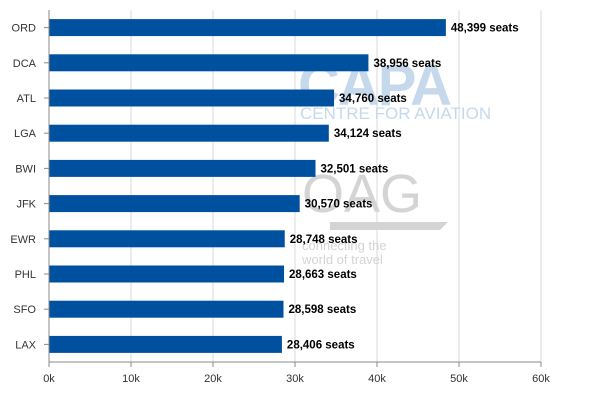 The height and width of the screenshot is (400, 600). I want to click on bar-atl, so click(192, 98).